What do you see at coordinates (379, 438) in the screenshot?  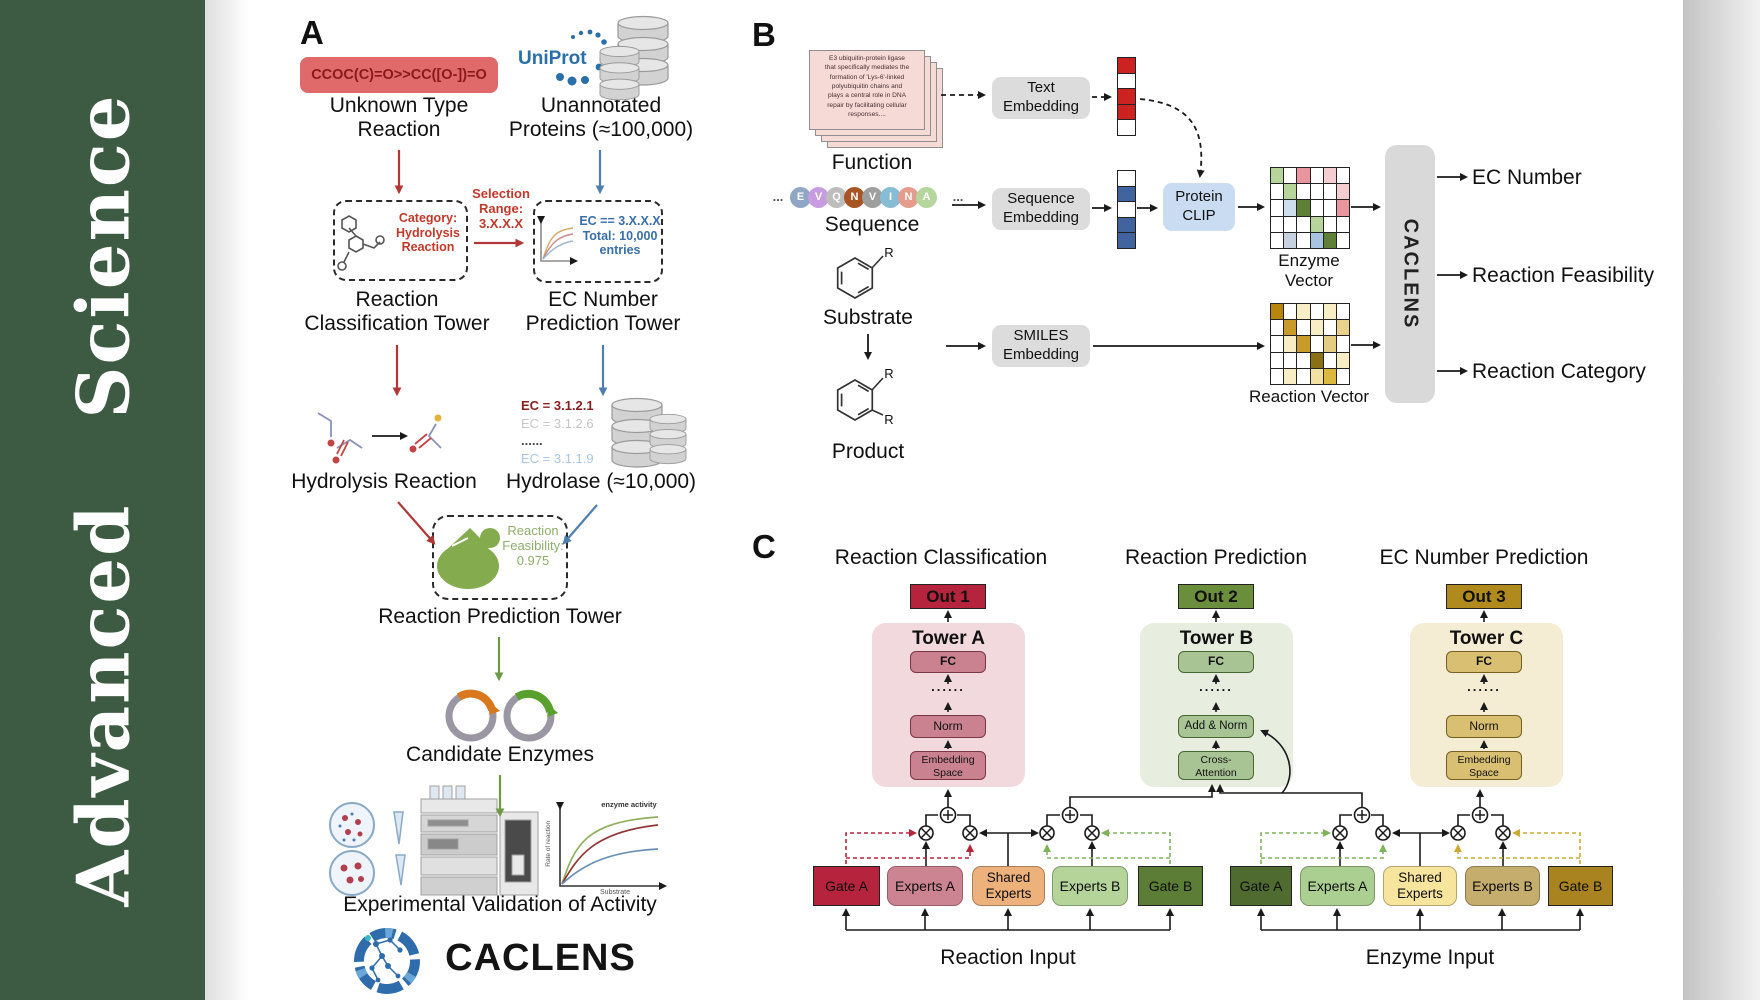 I see `hydrolysis-molecules-icon` at bounding box center [379, 438].